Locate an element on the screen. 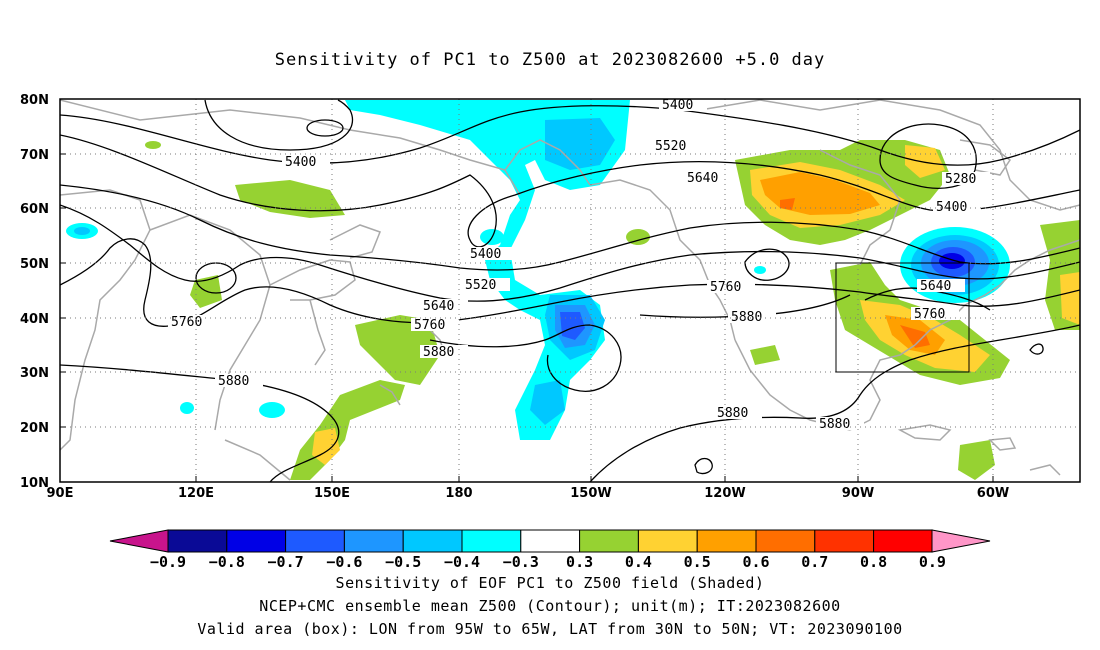 This screenshot has width=1100, height=650. lat-label: 30N is located at coordinates (34, 373).